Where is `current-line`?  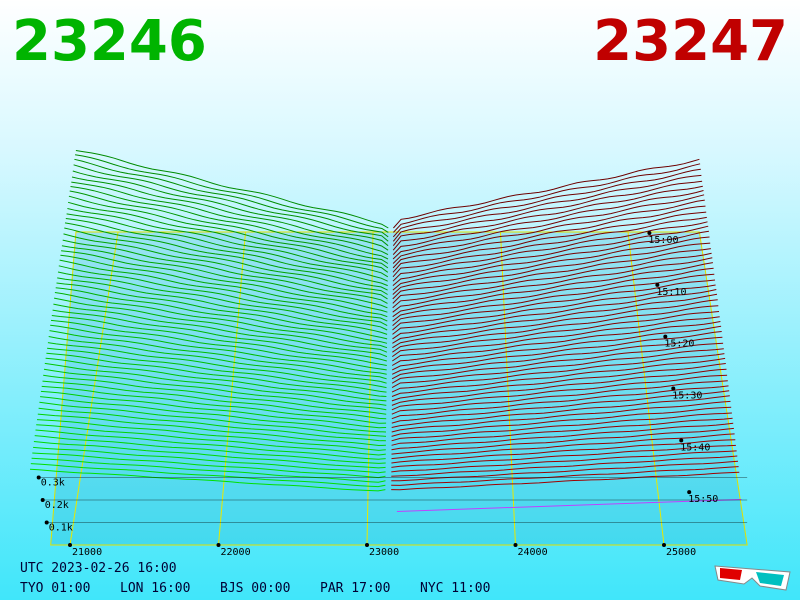
current-line is located at coordinates (569, 505).